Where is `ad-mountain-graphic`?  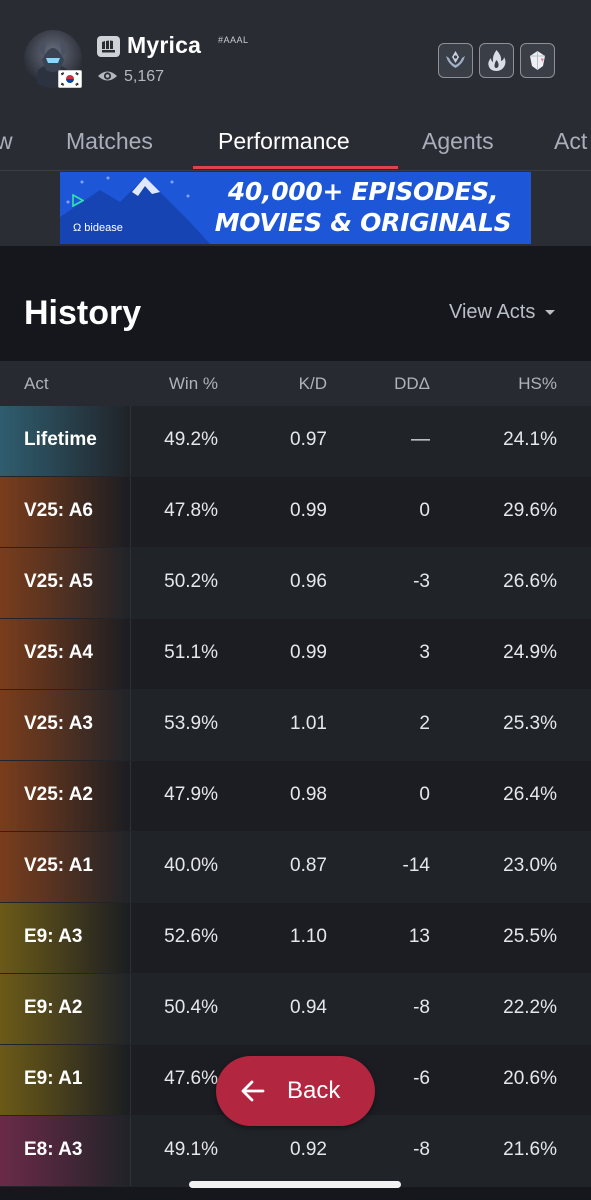 ad-mountain-graphic is located at coordinates (135, 210).